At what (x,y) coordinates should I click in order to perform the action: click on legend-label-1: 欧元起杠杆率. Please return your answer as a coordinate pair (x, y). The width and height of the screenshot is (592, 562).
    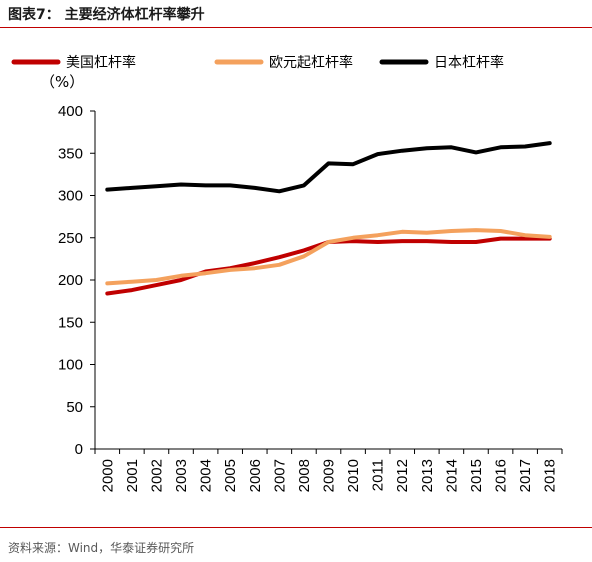
    Looking at the image, I should click on (311, 62).